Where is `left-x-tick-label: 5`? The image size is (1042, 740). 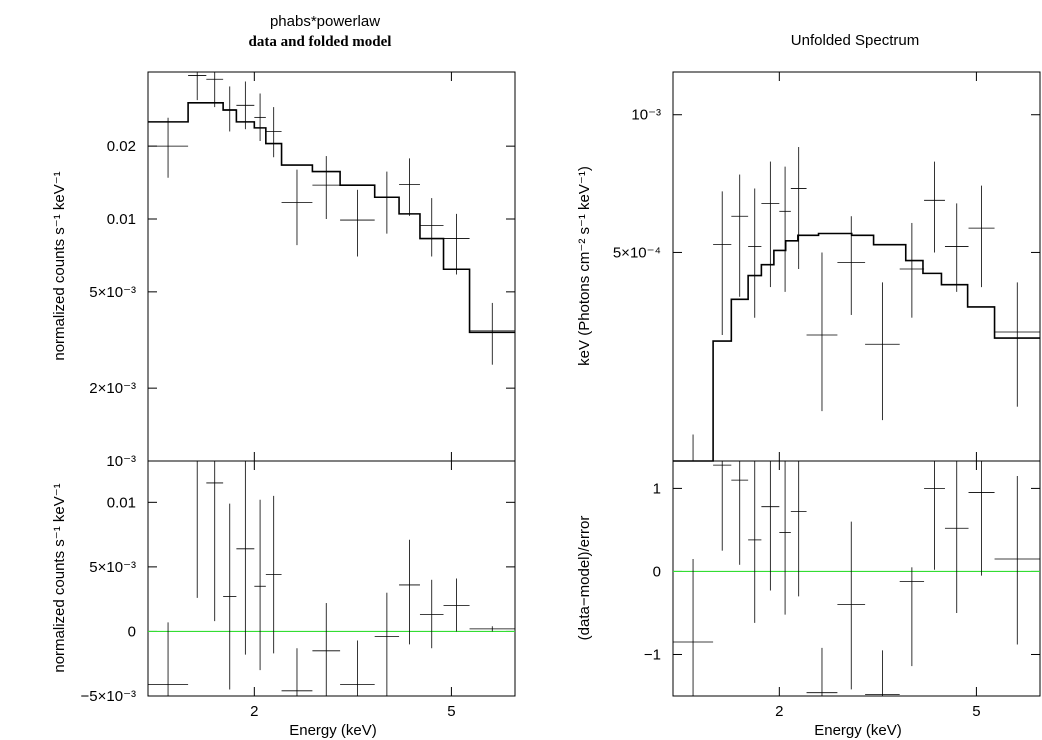
left-x-tick-label: 5 is located at coordinates (451, 711).